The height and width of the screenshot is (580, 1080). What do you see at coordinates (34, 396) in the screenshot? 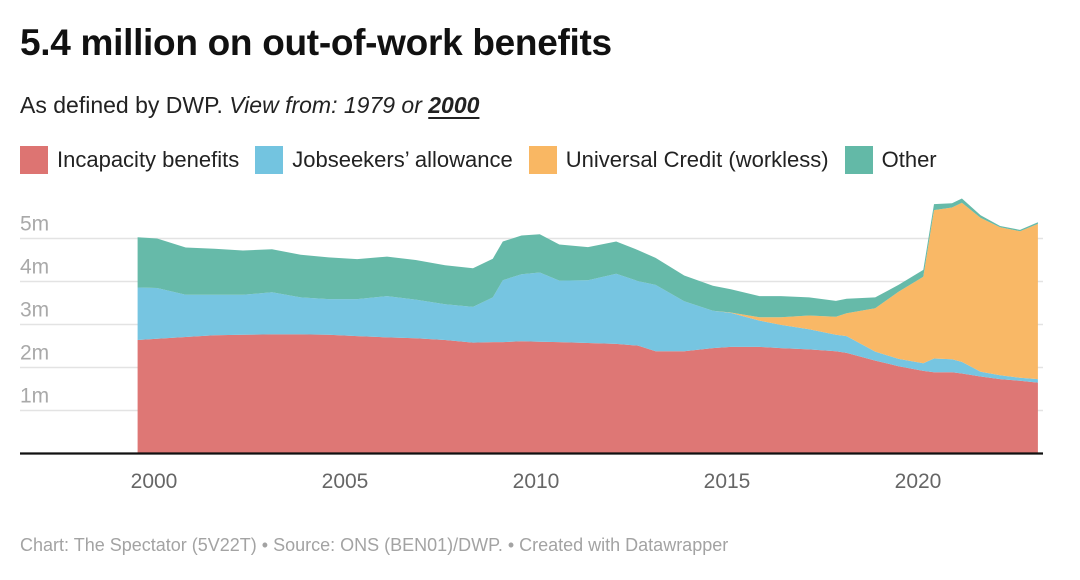
I see `y-tick-label: 1m` at bounding box center [34, 396].